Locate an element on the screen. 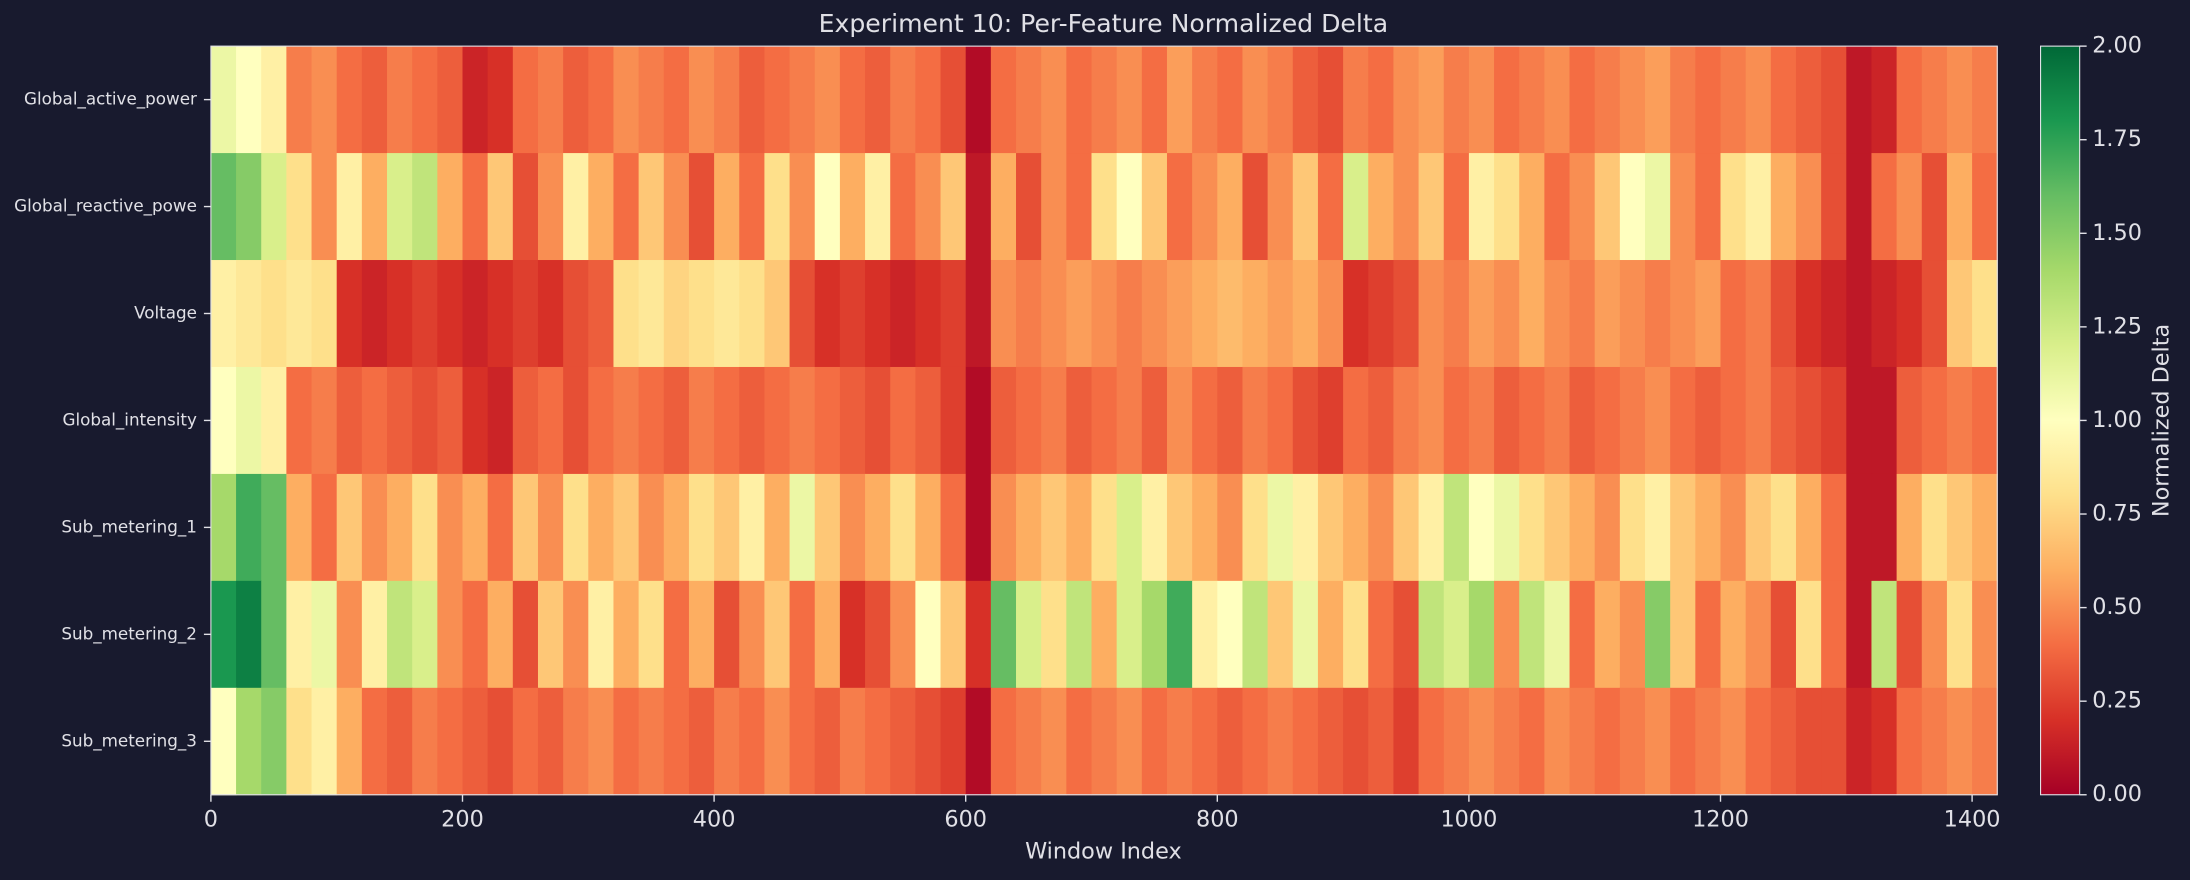 Image resolution: width=2190 pixels, height=880 pixels. colorbar-tick-label: 1.75 is located at coordinates (2117, 139).